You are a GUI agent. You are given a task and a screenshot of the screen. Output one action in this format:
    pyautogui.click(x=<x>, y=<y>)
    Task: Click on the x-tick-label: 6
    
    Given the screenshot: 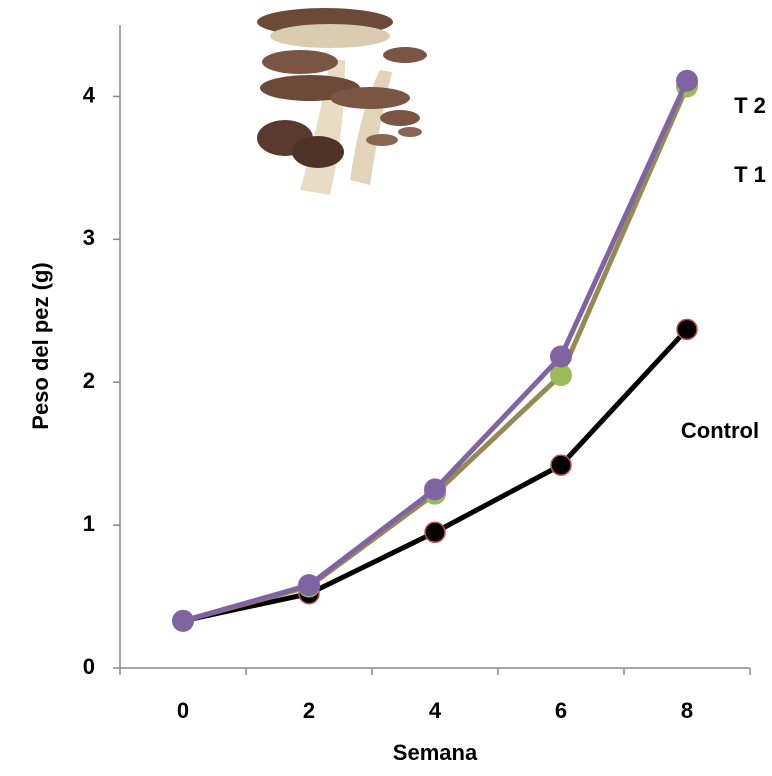 What is the action you would take?
    pyautogui.click(x=561, y=710)
    